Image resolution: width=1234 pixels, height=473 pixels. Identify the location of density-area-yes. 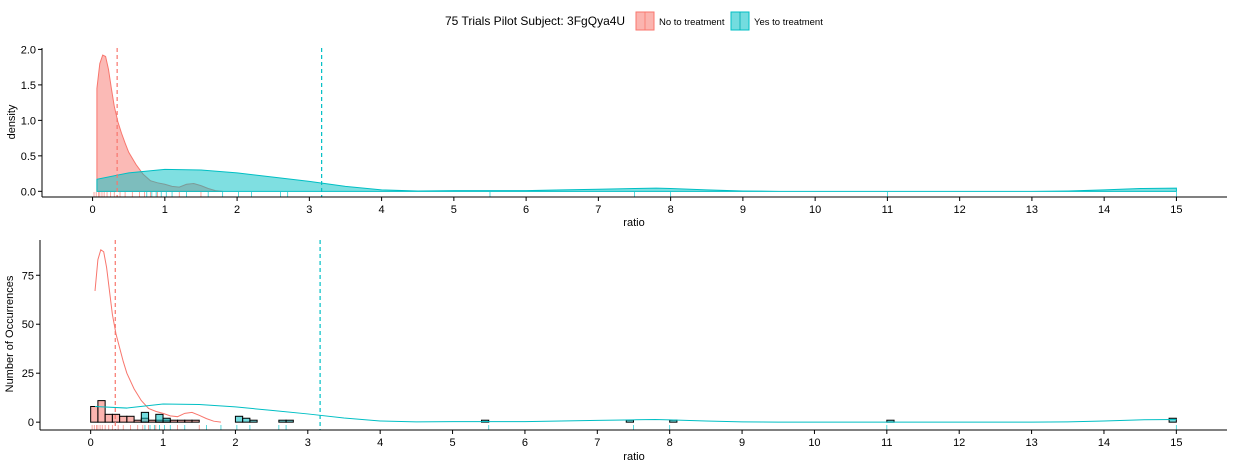
(636, 180).